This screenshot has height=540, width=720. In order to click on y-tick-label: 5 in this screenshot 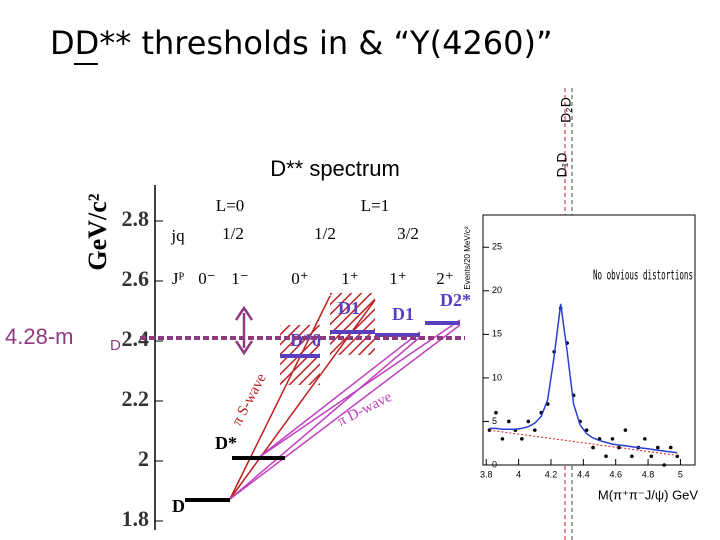, I will do `click(494, 421)`.